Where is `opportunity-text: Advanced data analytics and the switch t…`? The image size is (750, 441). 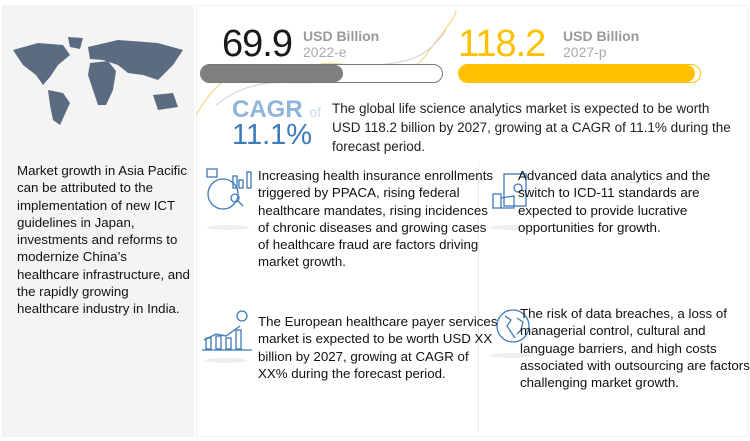 opportunity-text: Advanced data analytics and the switch t… is located at coordinates (614, 201).